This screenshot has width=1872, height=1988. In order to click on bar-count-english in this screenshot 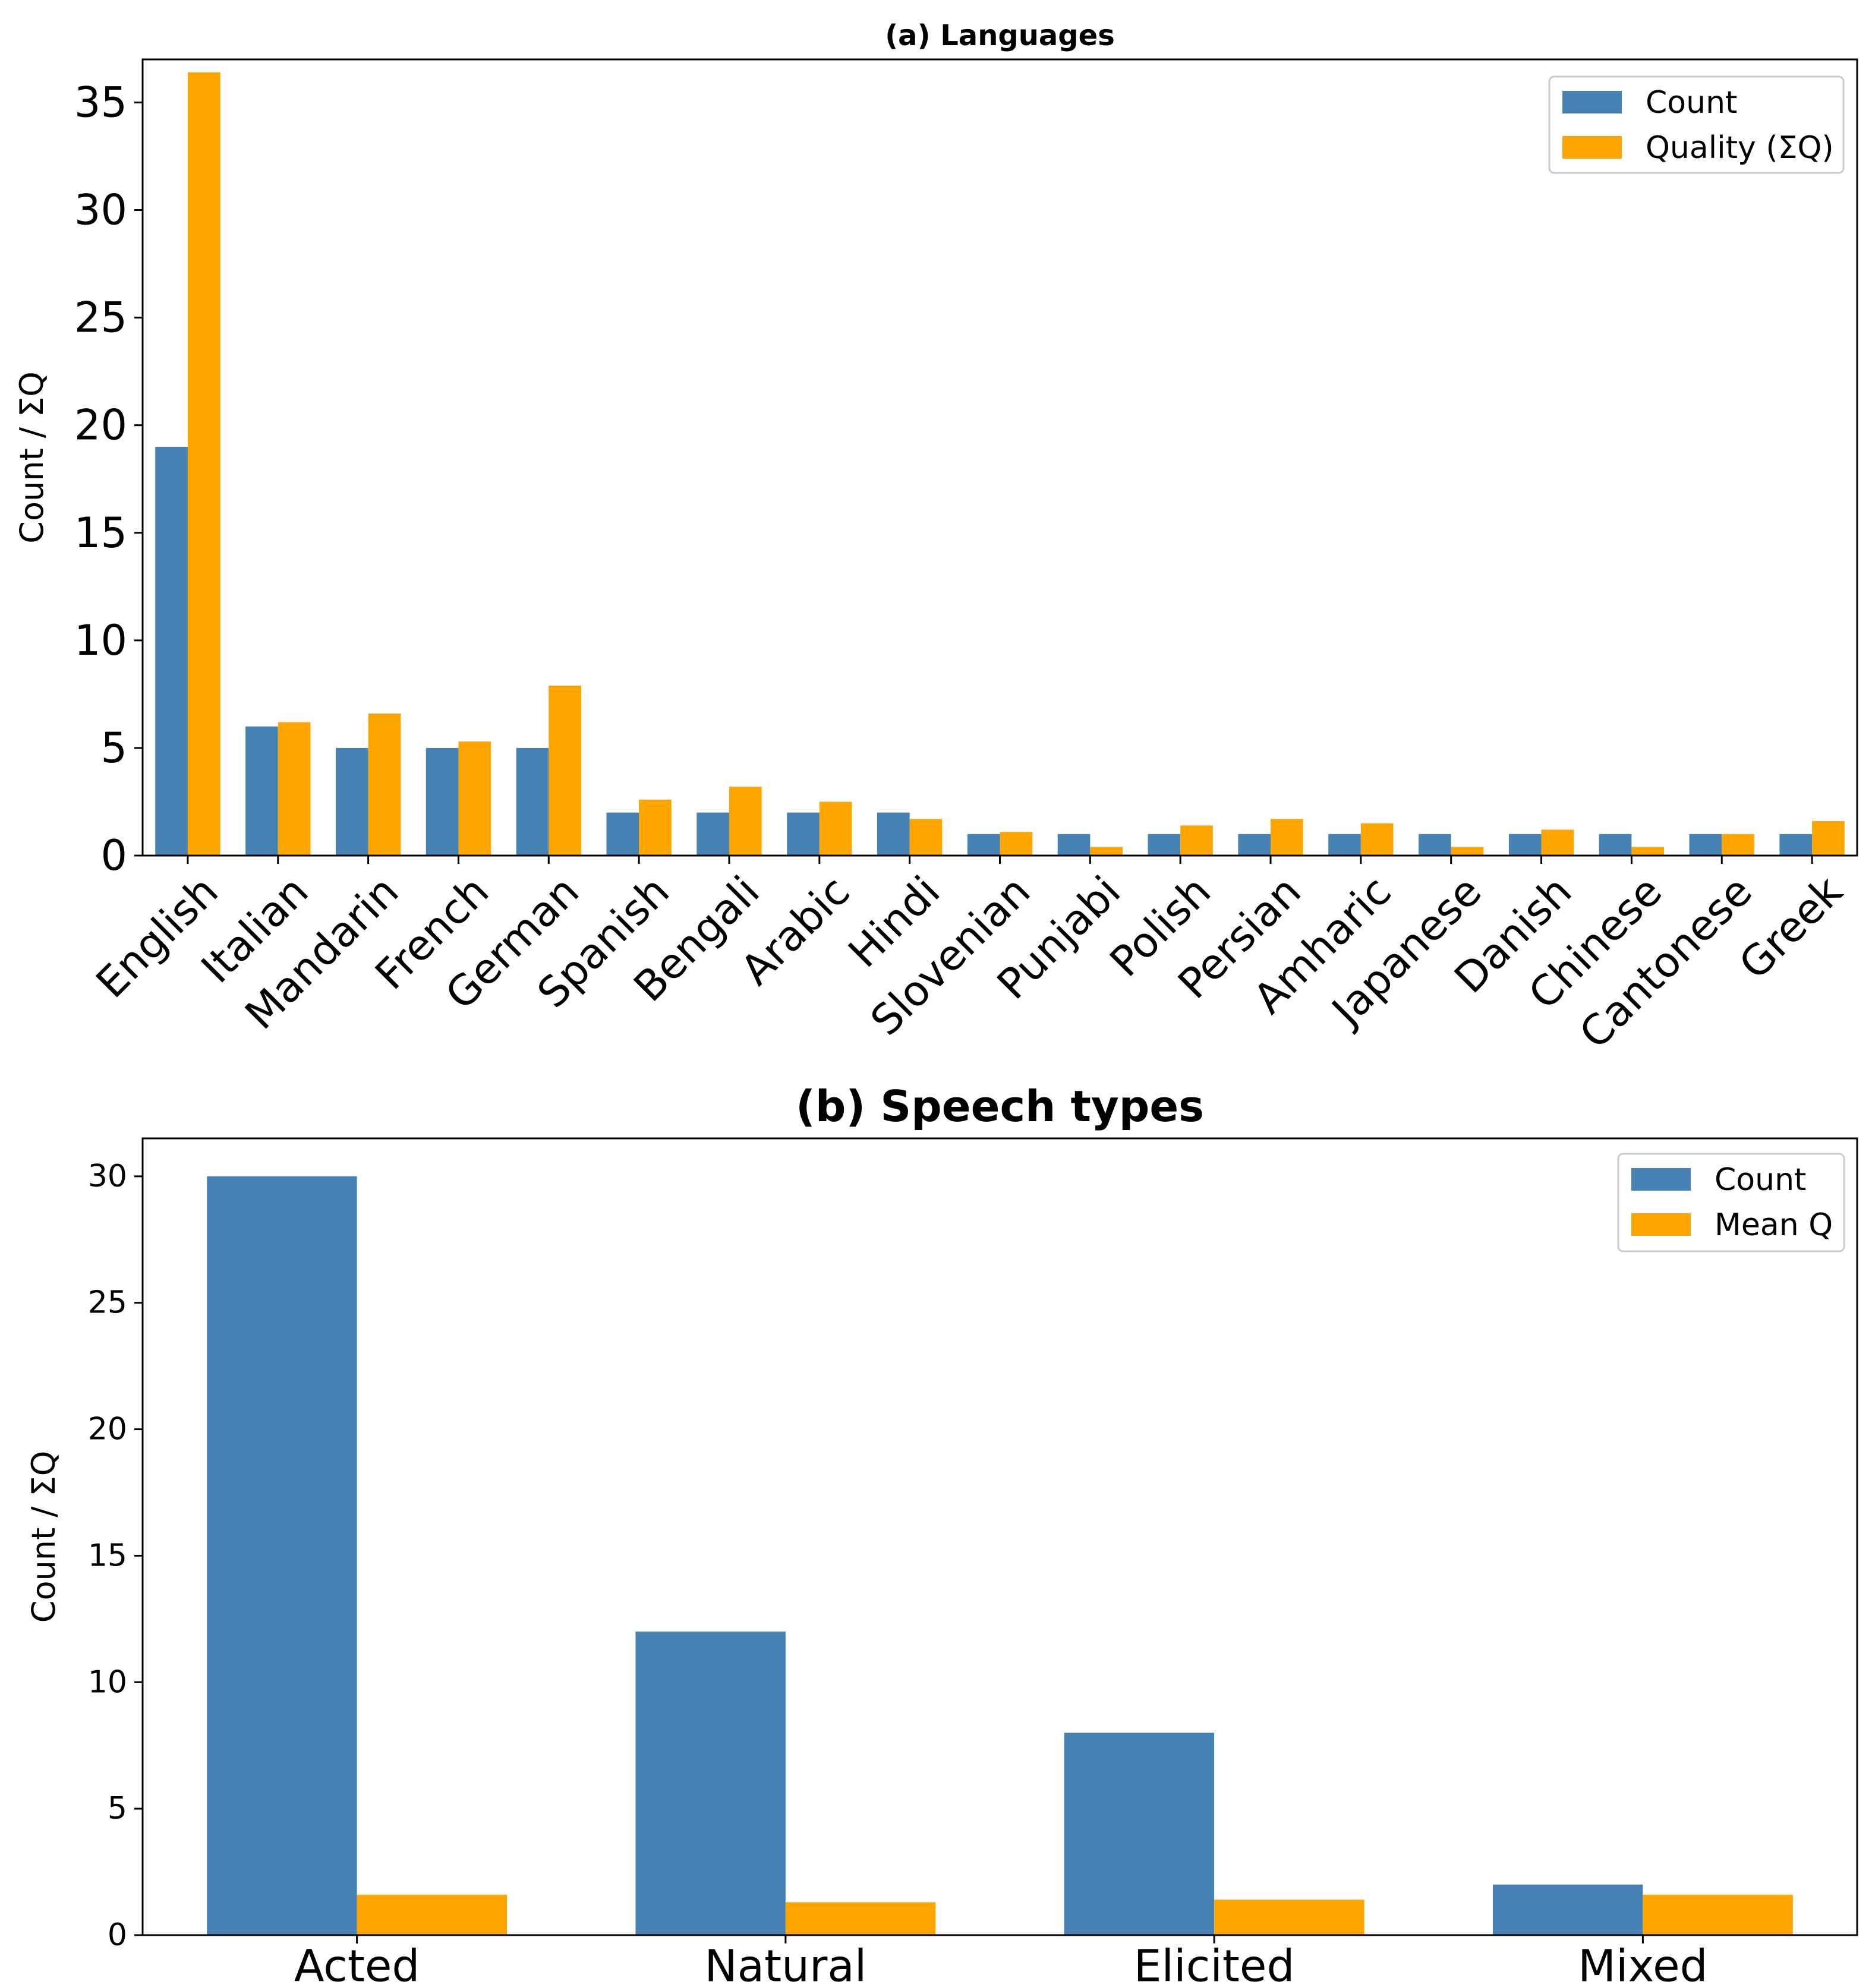, I will do `click(171, 651)`.